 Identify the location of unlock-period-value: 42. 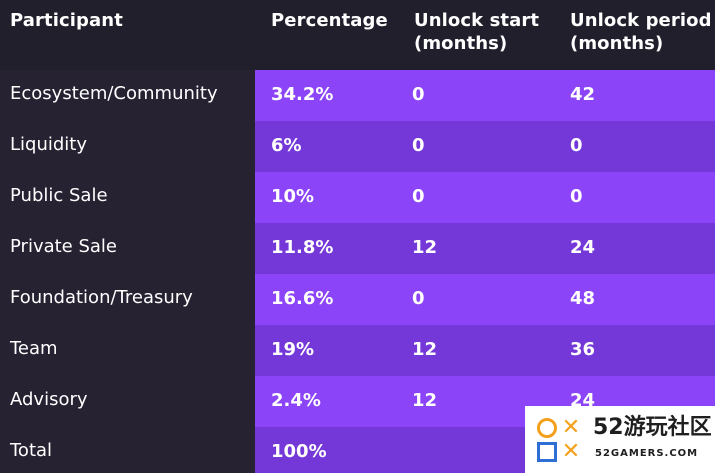
(583, 94).